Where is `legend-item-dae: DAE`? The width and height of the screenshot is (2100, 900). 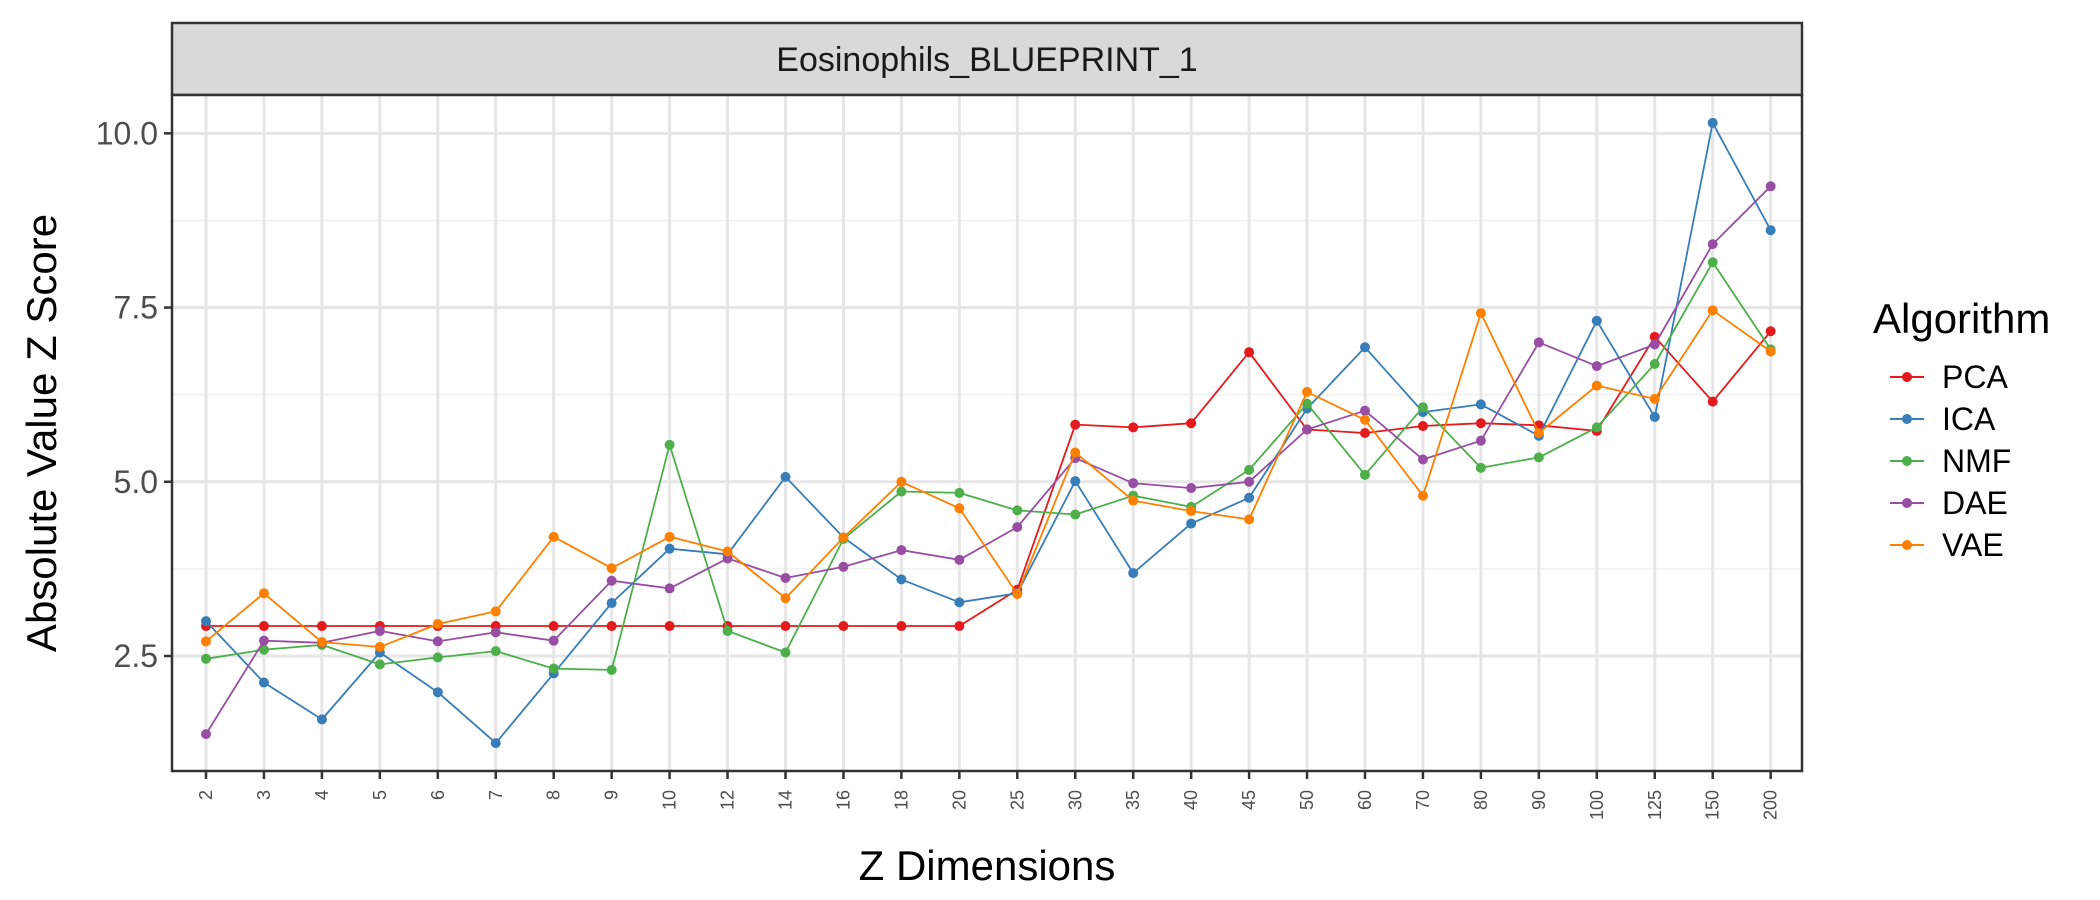 legend-item-dae: DAE is located at coordinates (1949, 503).